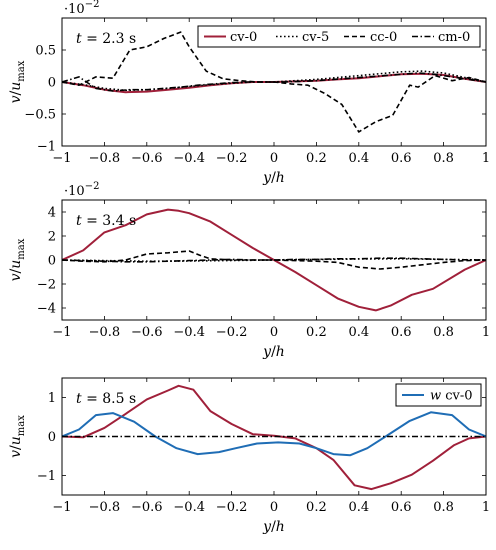  I want to click on legend-label: cm-0, so click(454, 37).